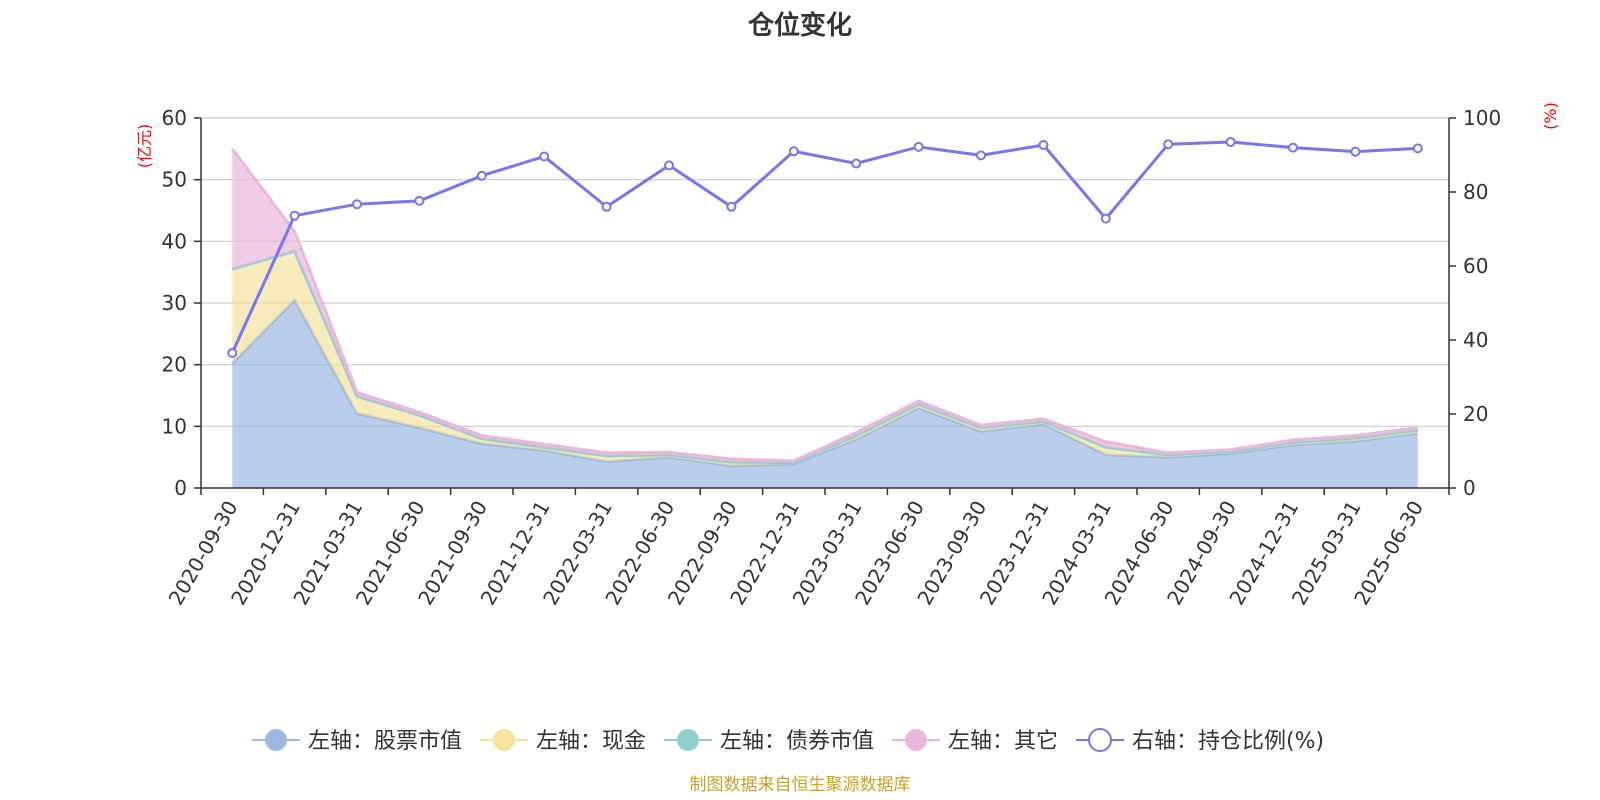 This screenshot has height=800, width=1600. What do you see at coordinates (174, 365) in the screenshot?
I see `left-tick-label-20: 20` at bounding box center [174, 365].